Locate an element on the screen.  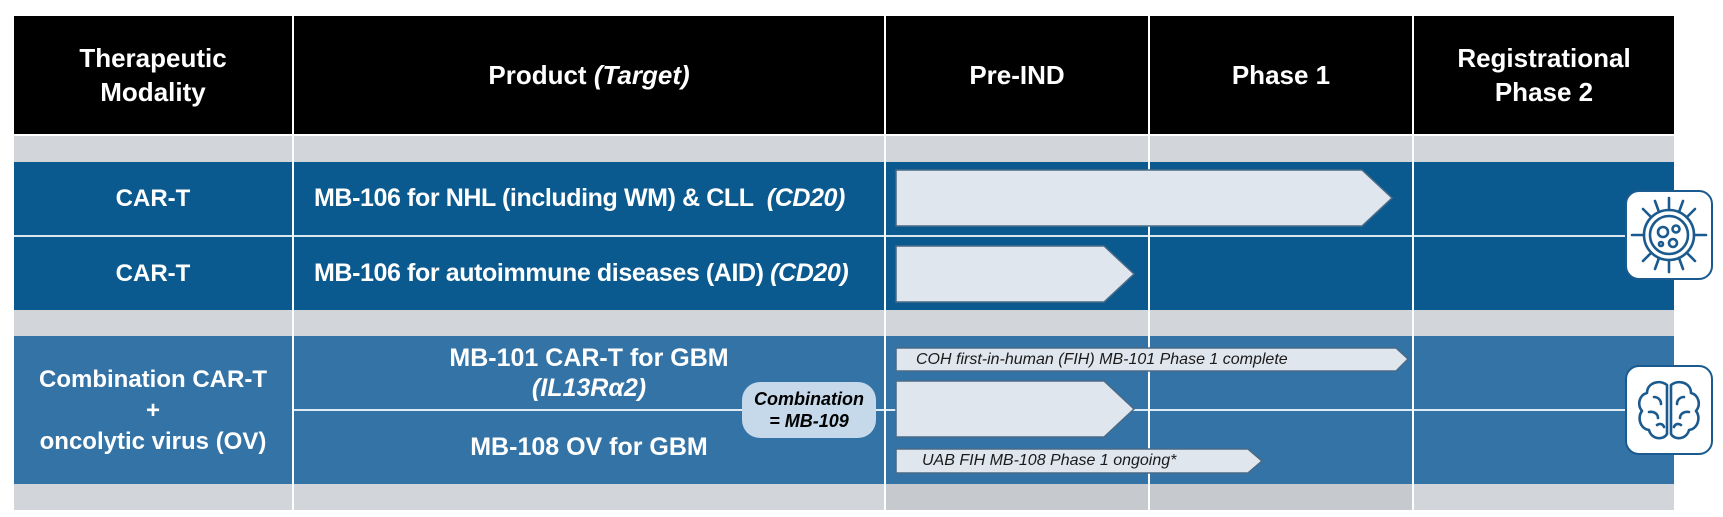
header-product-label: Product is located at coordinates (537, 75).